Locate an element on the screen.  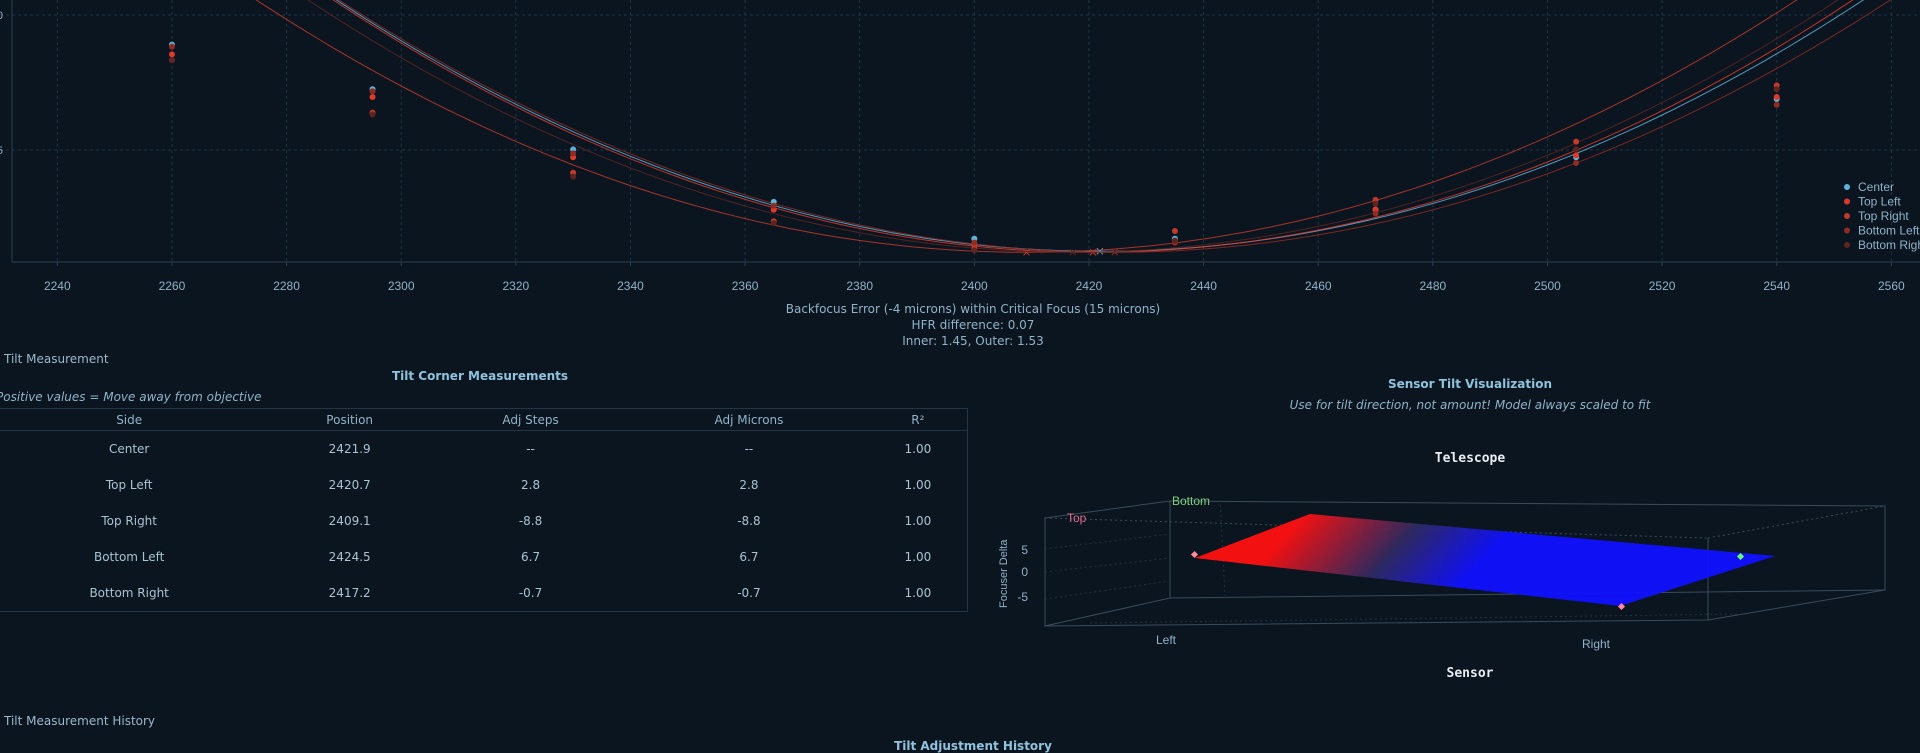
viz-title: Sensor Tilt Visualization is located at coordinates (1470, 384).